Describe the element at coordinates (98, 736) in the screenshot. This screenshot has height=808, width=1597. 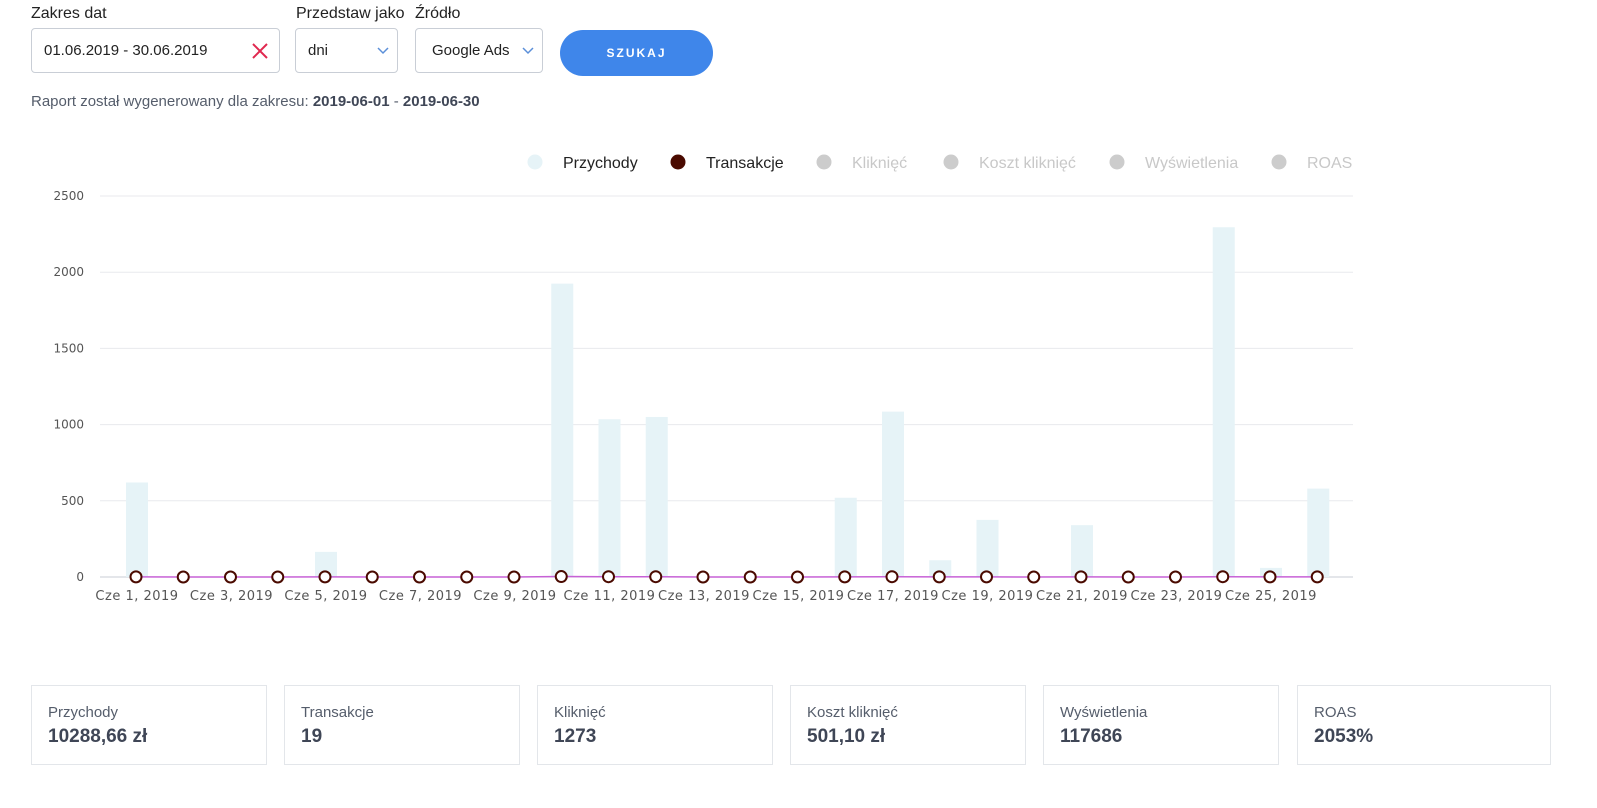
I see `summary-value: 10288,66 zł` at that location.